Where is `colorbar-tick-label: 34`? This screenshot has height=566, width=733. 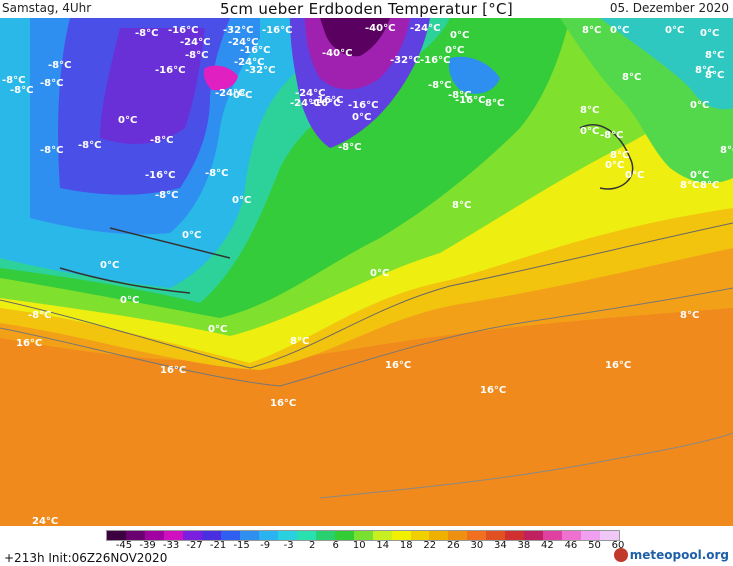
colorbar-tick-label: 34 is located at coordinates (500, 545).